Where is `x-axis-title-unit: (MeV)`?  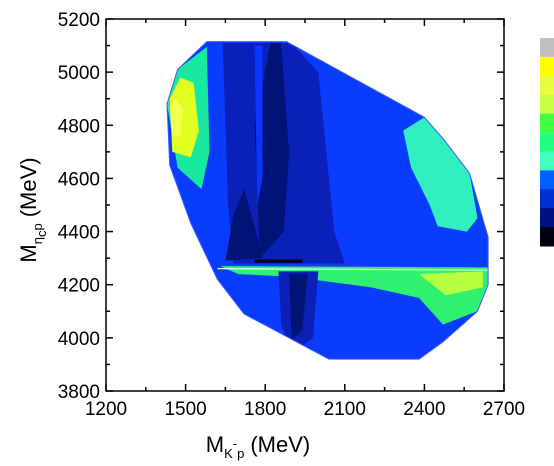 x-axis-title-unit: (MeV) is located at coordinates (280, 444).